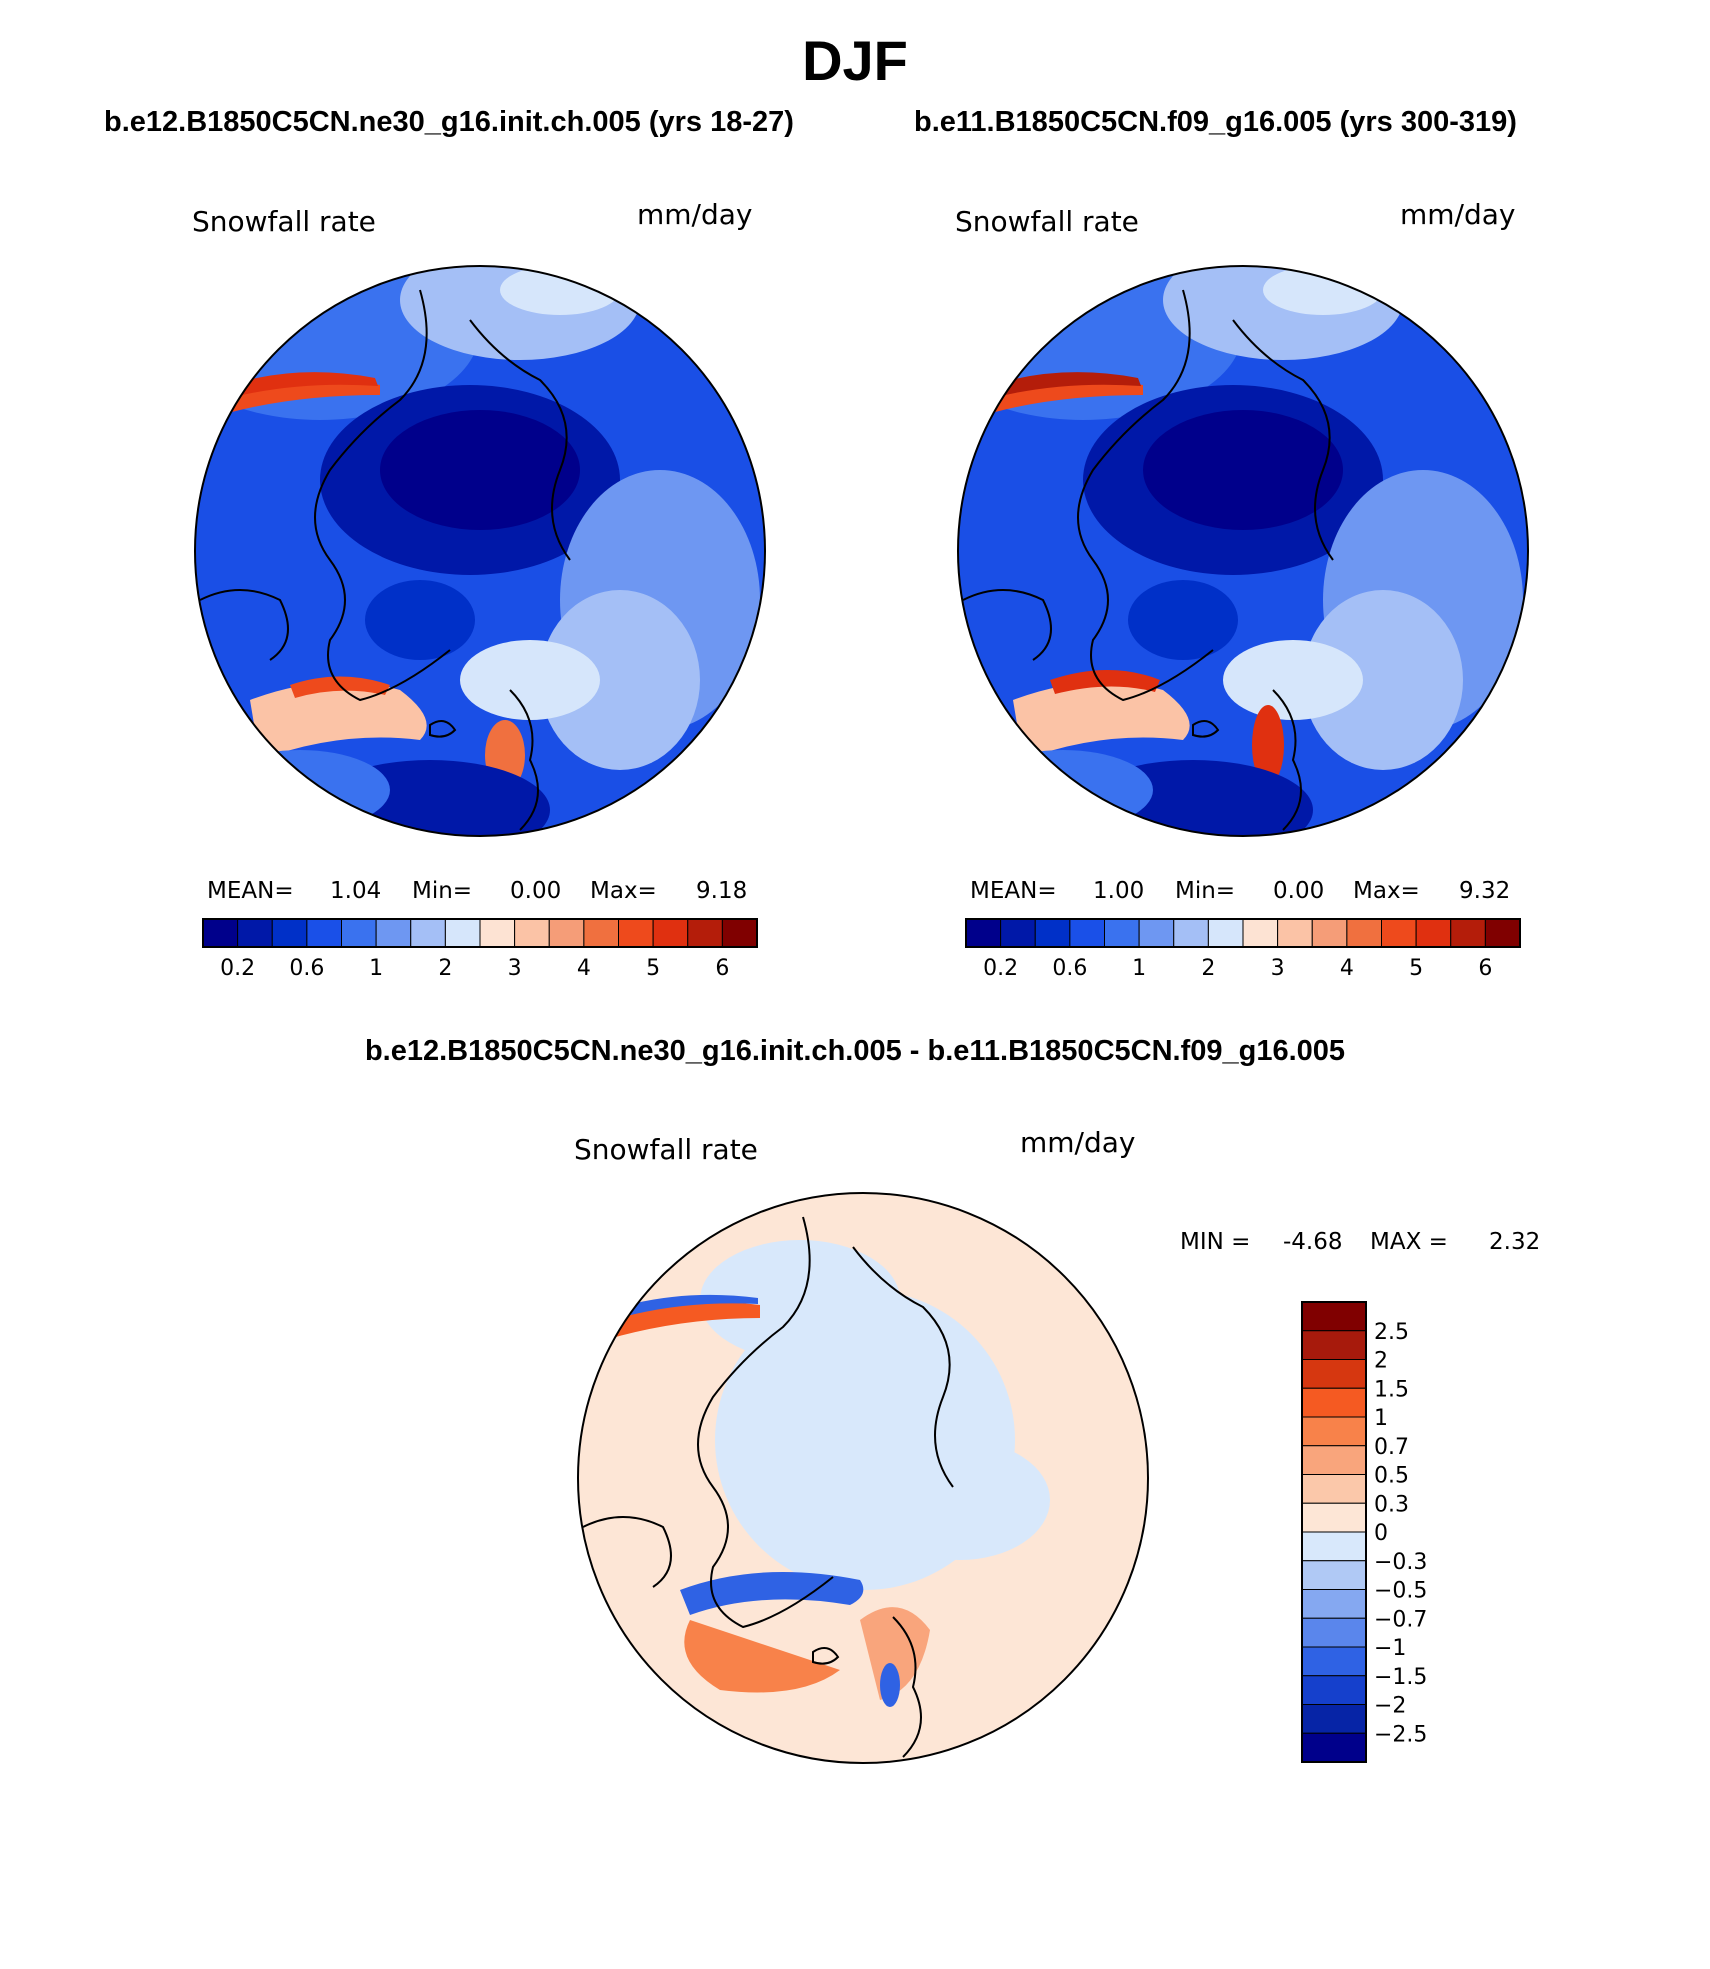 This screenshot has width=1710, height=1969. I want to click on difference-colorbar-frame, so click(1334, 1532).